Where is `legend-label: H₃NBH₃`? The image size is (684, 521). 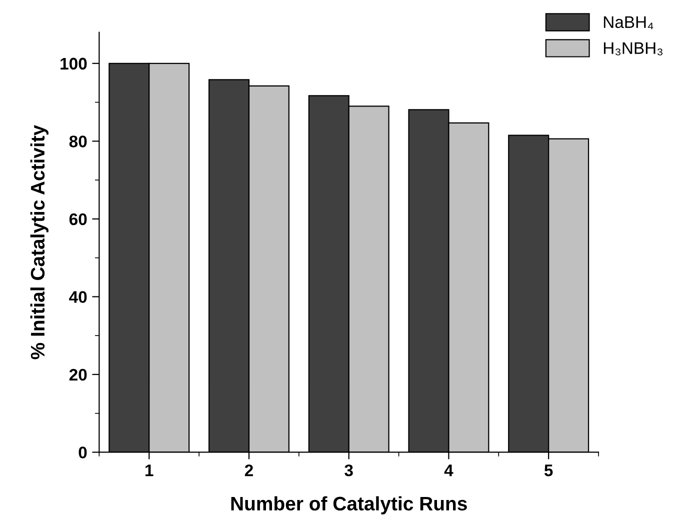 legend-label: H₃NBH₃ is located at coordinates (633, 49).